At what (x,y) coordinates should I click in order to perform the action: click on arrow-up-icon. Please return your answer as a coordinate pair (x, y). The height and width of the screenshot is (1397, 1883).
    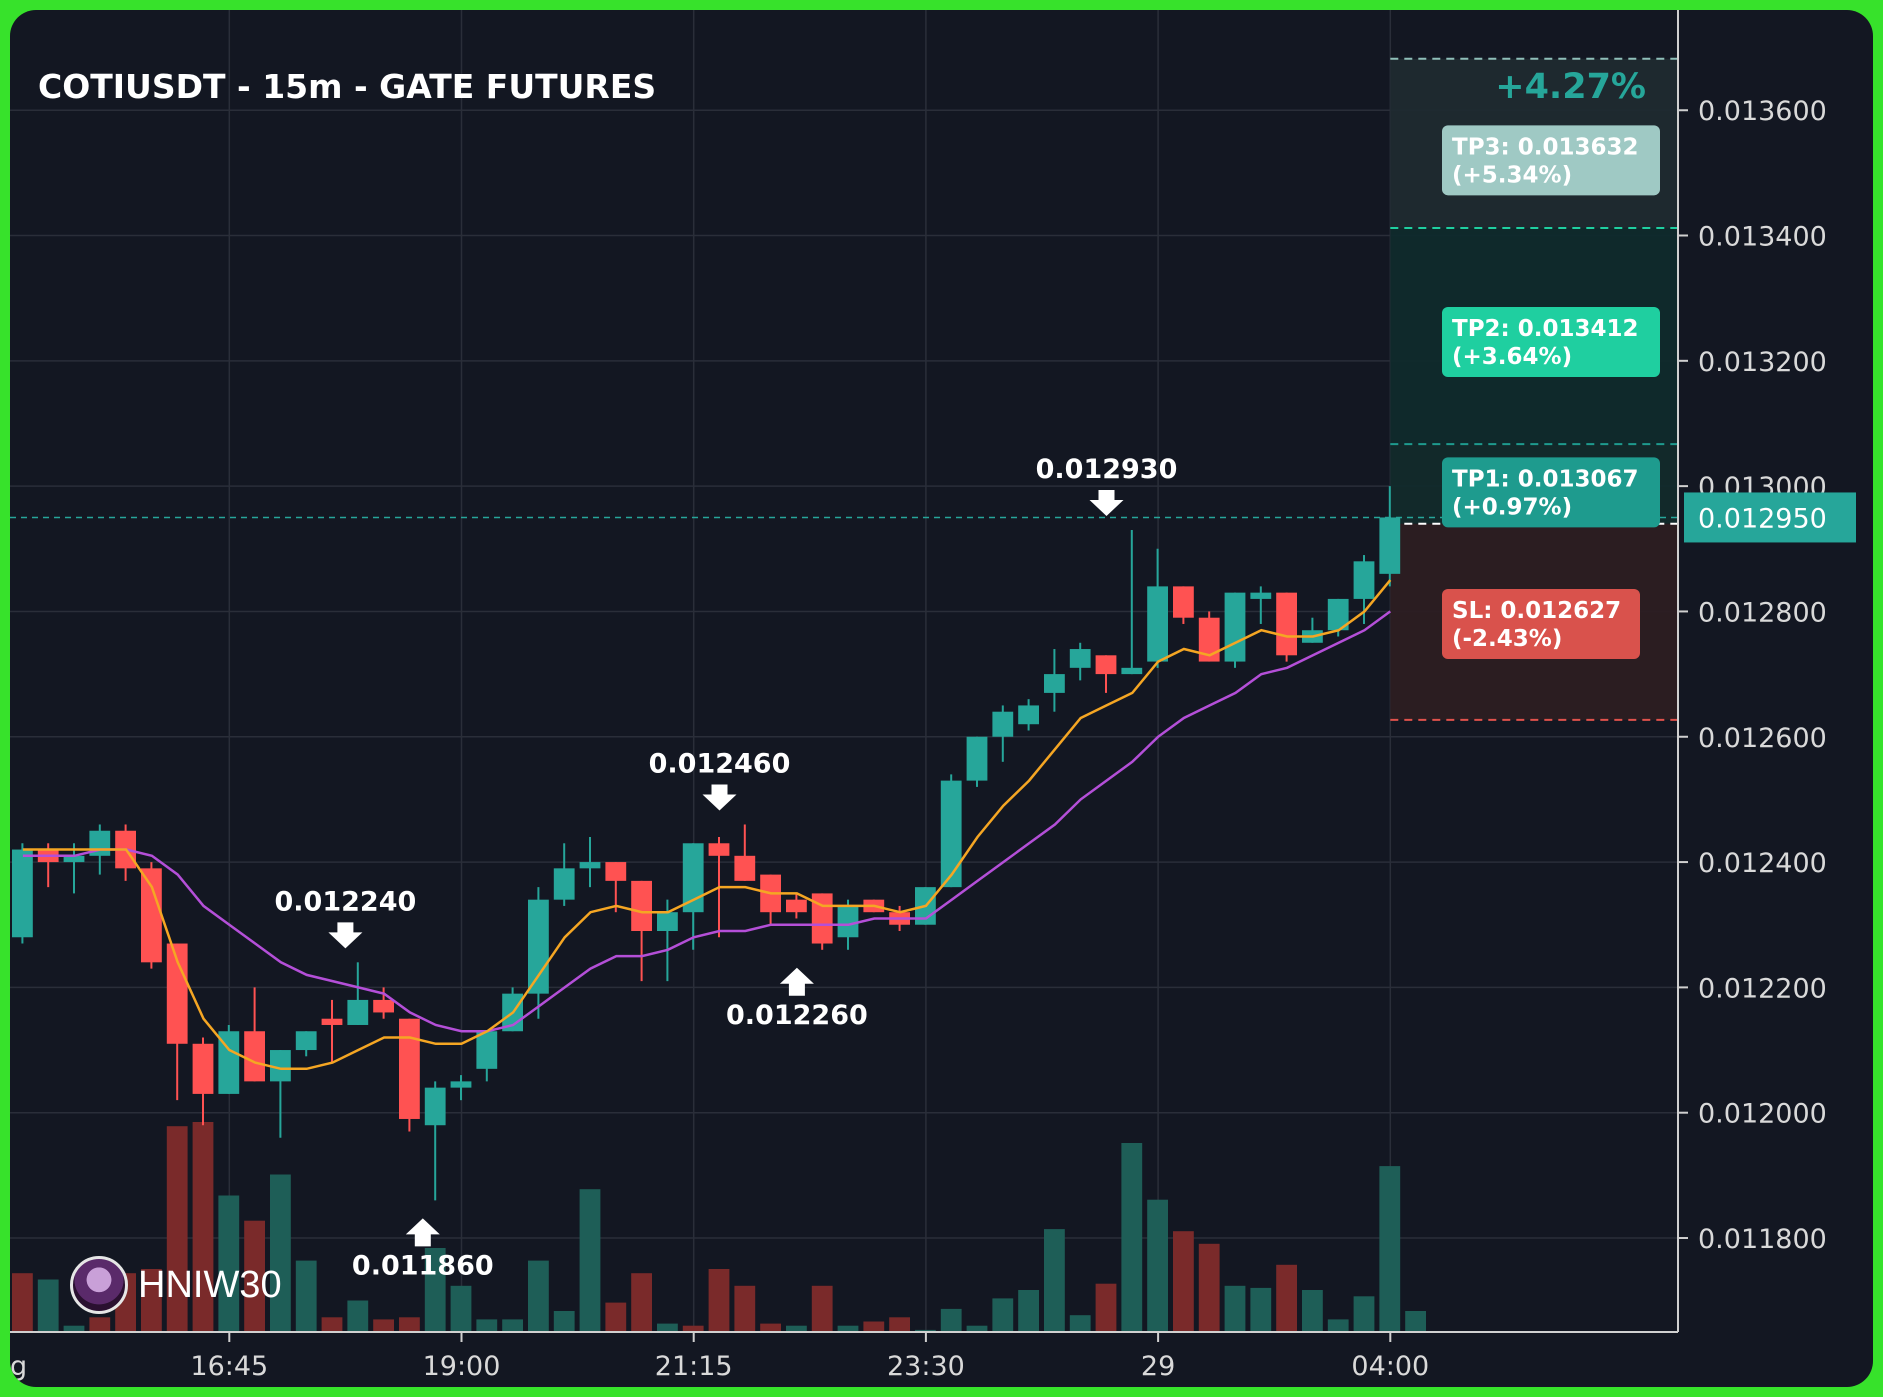
    Looking at the image, I should click on (422, 1232).